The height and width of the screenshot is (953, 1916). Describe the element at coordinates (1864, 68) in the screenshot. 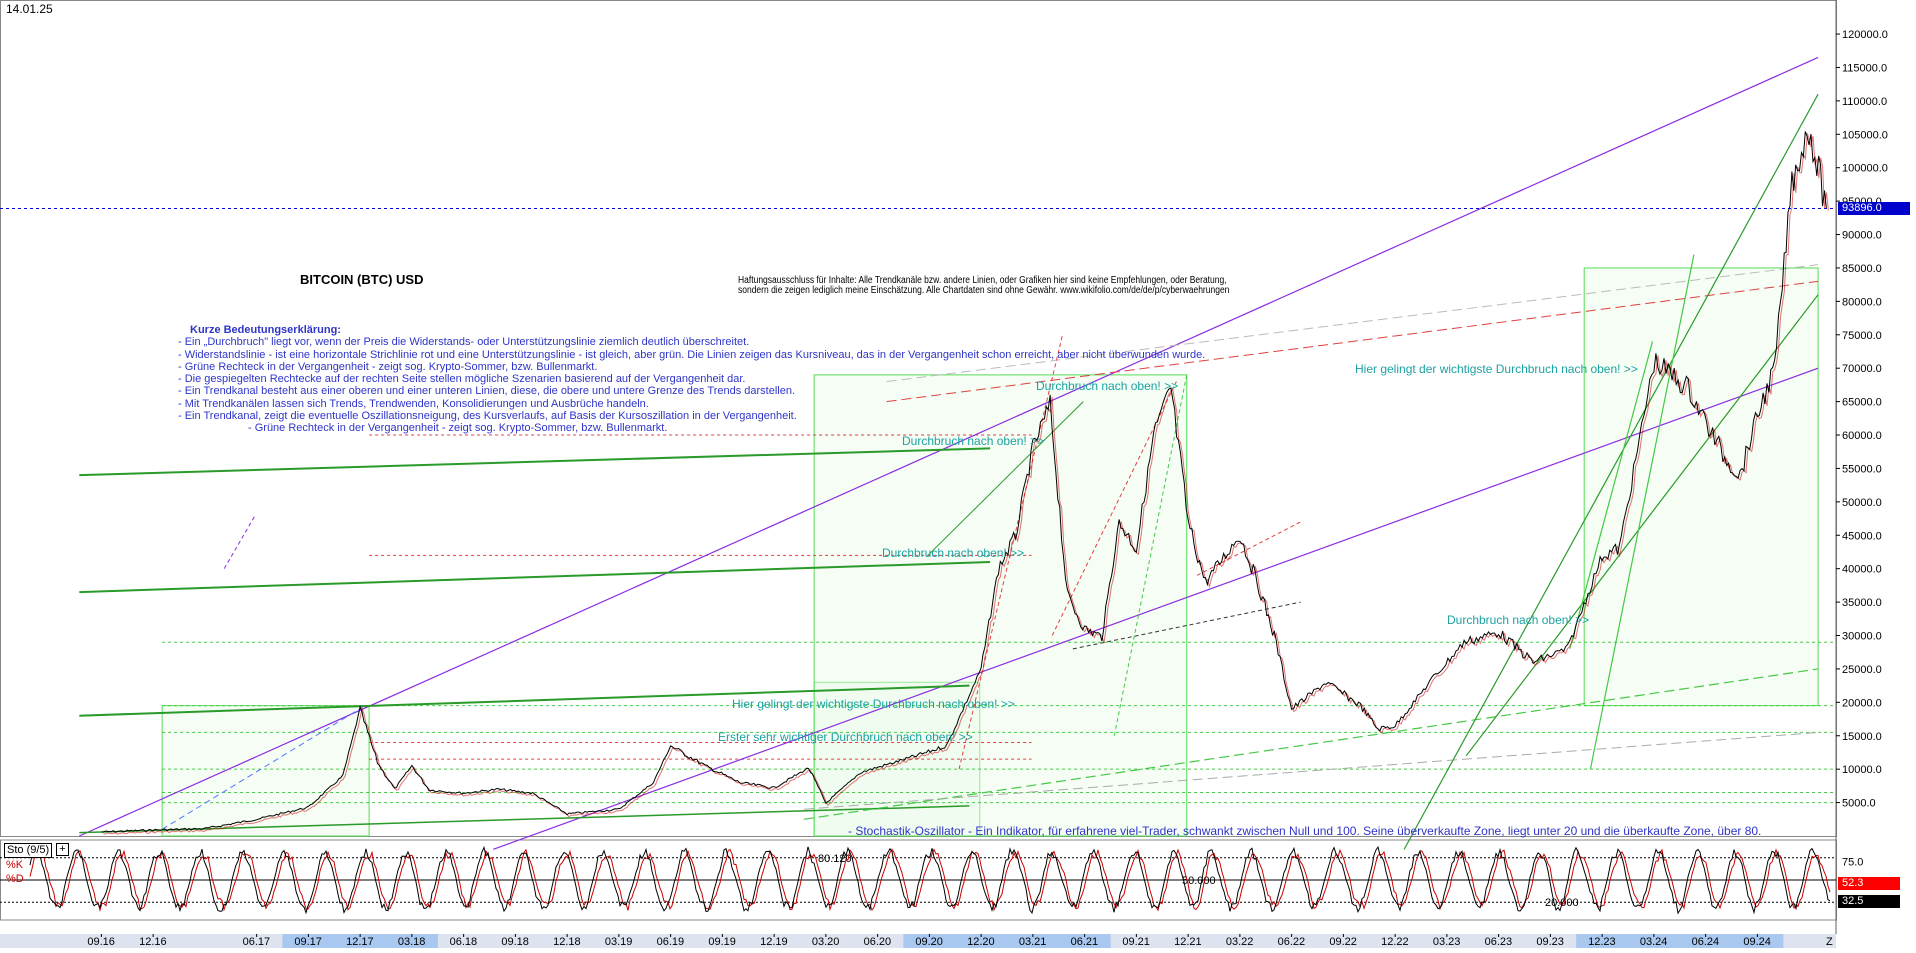

I see `y-tick-label: 115000.0` at that location.